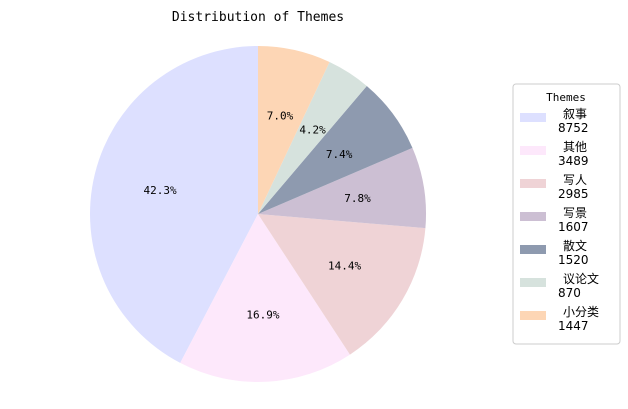  I want to click on legend-value-2: 2985, so click(573, 194).